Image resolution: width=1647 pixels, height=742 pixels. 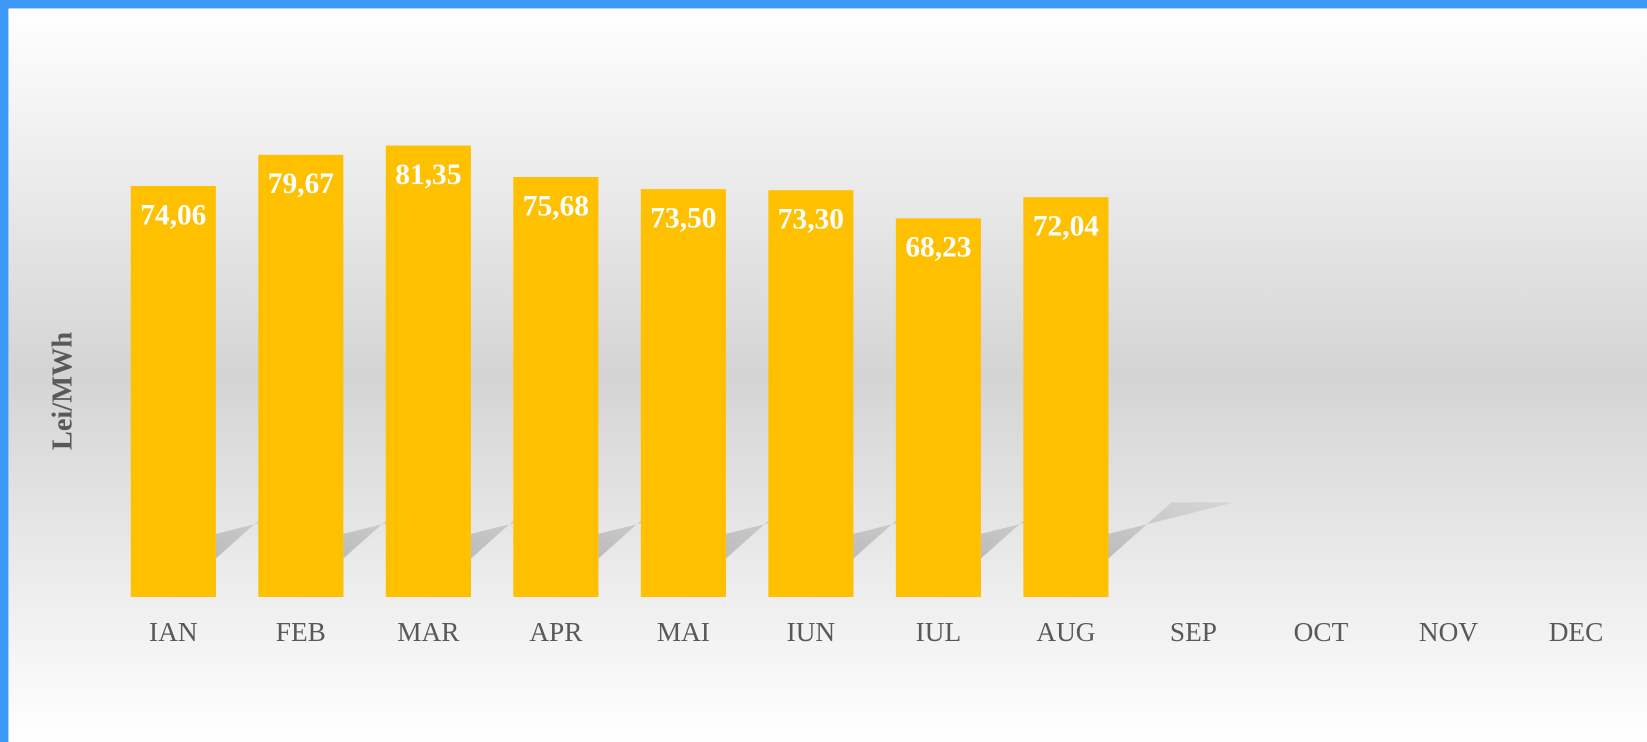 What do you see at coordinates (173, 632) in the screenshot?
I see `x-tick-label: IAN` at bounding box center [173, 632].